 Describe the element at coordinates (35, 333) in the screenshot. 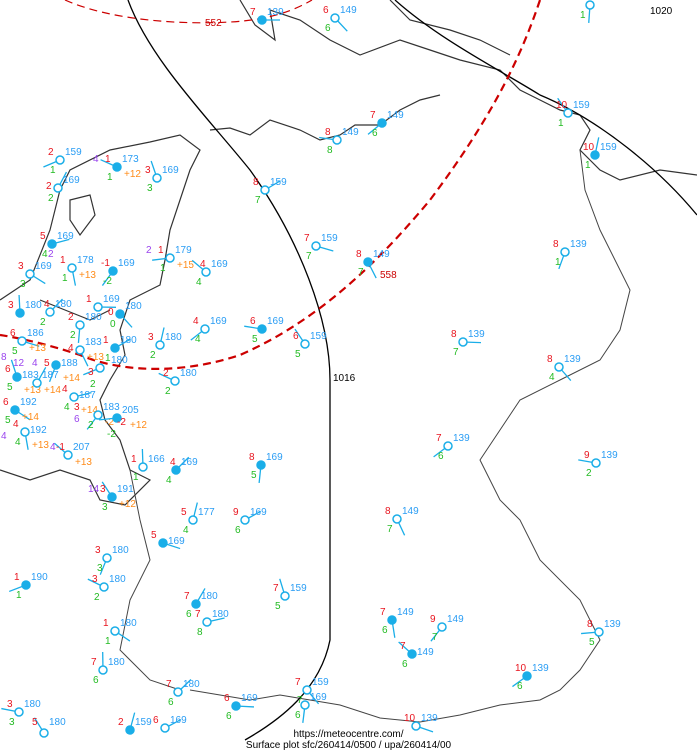

I see `pressure: 186` at that location.